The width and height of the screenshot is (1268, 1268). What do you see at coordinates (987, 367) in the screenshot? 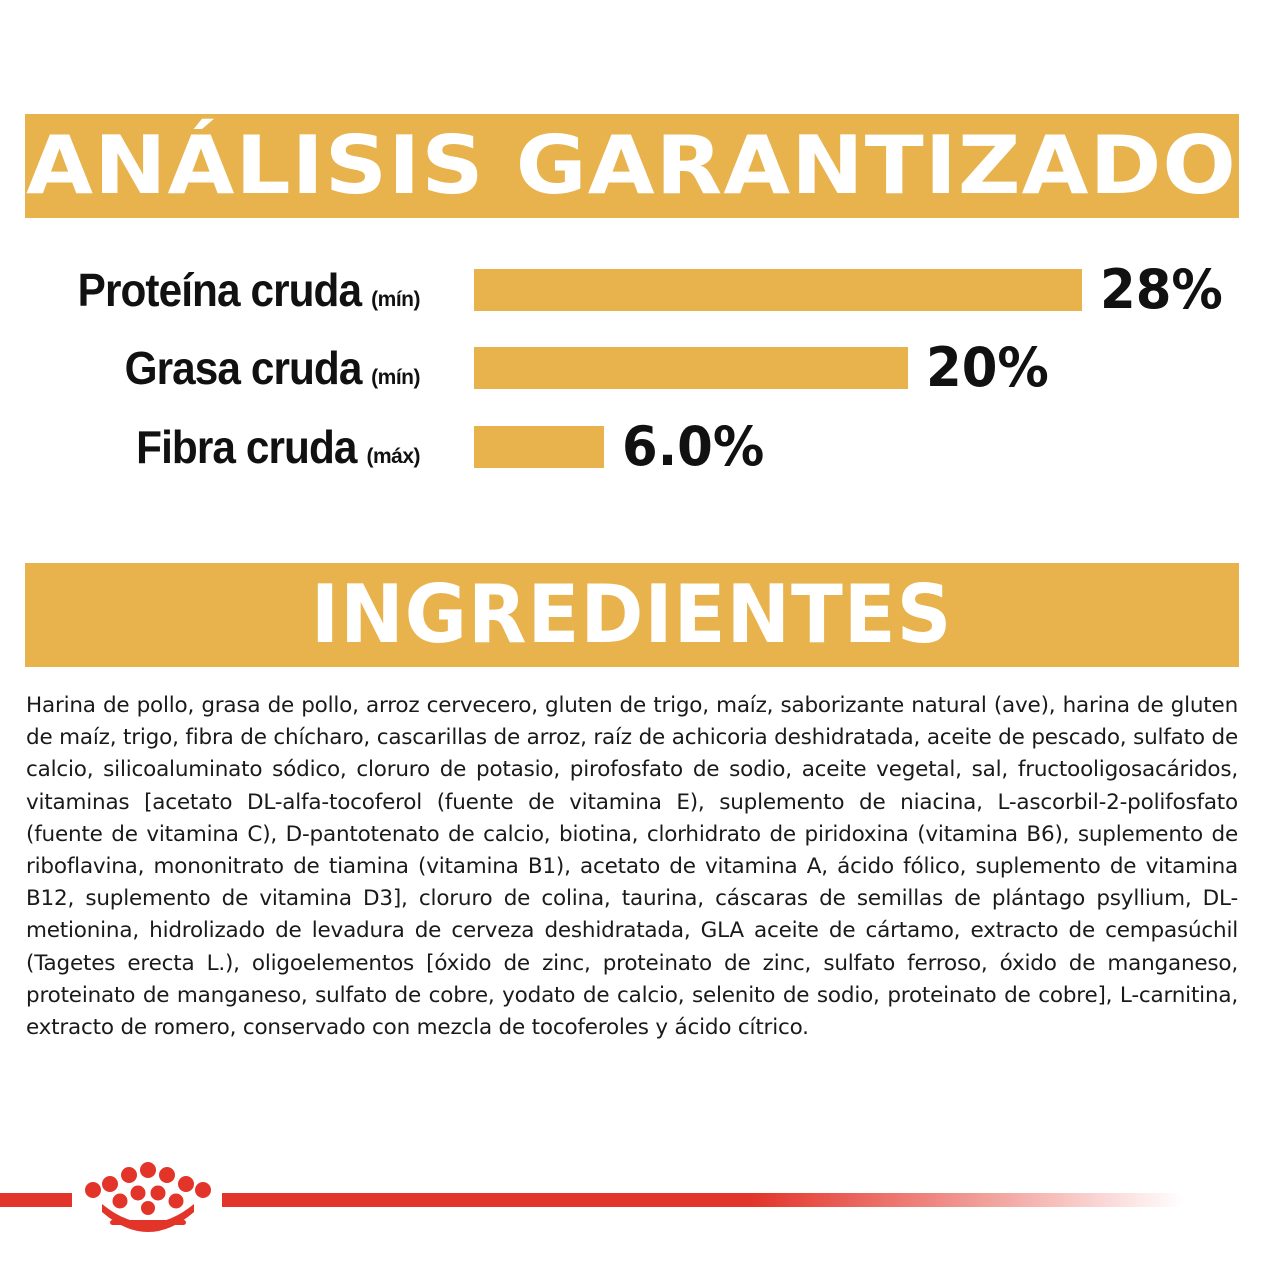
I see `nutrient-value: 20%` at bounding box center [987, 367].